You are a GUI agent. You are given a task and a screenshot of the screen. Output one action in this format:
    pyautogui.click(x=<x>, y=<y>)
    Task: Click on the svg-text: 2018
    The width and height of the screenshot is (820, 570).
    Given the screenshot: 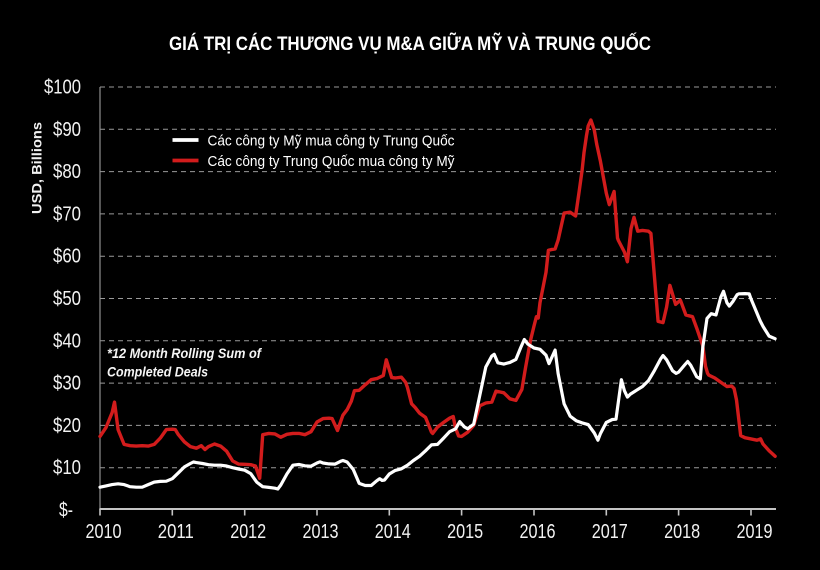 What is the action you would take?
    pyautogui.click(x=682, y=532)
    